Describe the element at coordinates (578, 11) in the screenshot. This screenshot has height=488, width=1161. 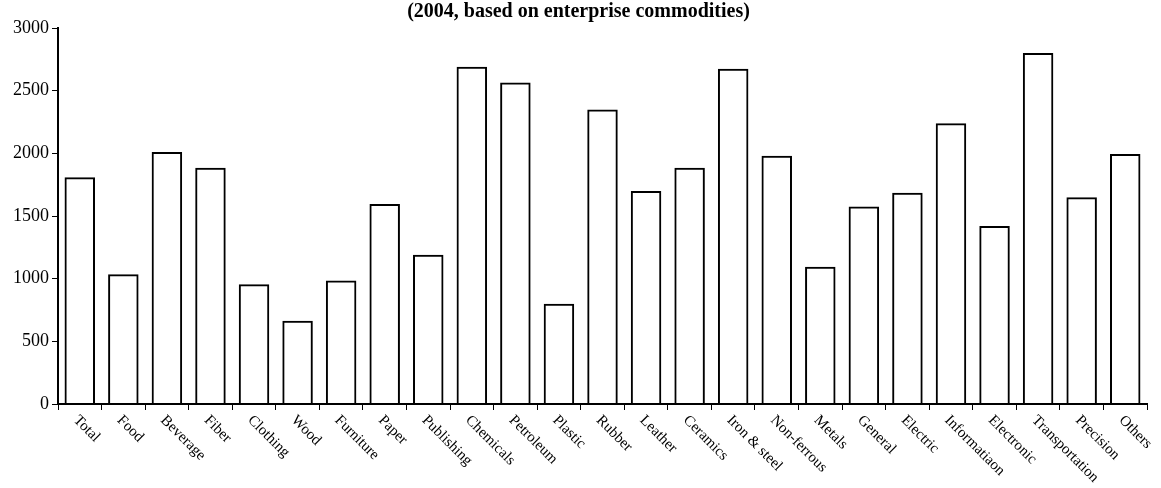
I see `chart-title: (2004, based on enterprise commodities)` at that location.